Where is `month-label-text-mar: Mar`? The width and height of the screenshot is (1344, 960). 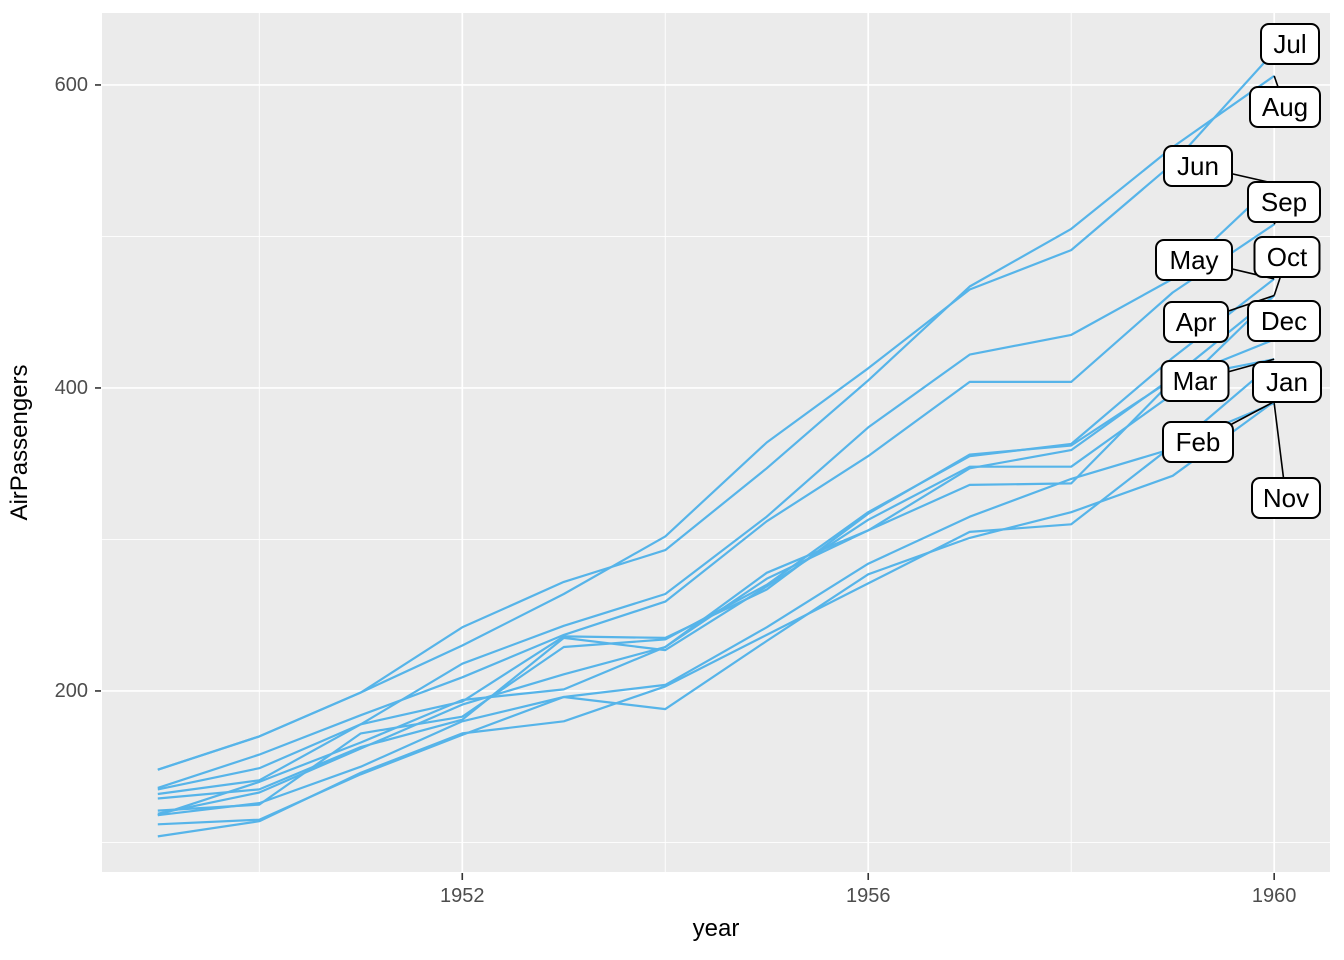 month-label-text-mar: Mar is located at coordinates (1195, 381).